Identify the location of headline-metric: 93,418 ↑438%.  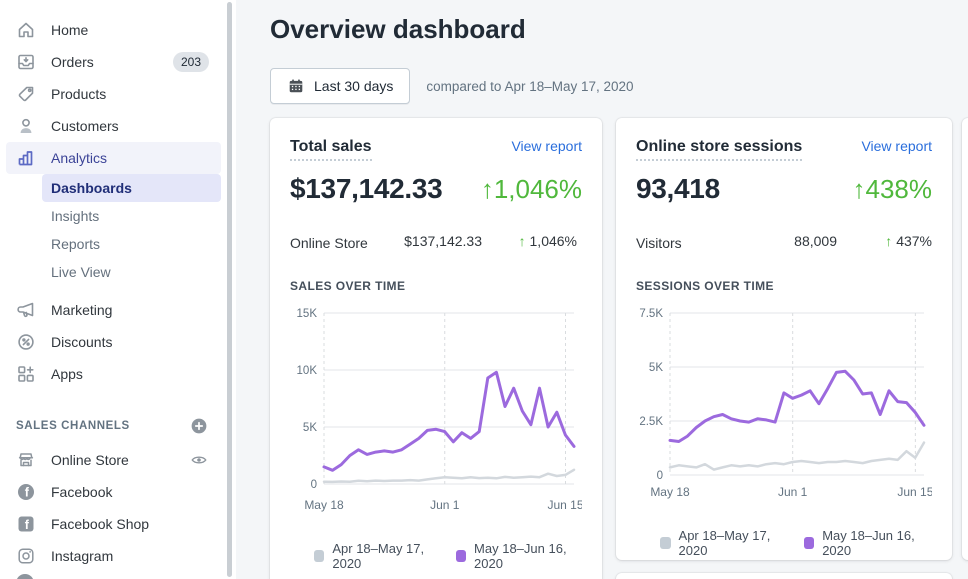
(784, 190).